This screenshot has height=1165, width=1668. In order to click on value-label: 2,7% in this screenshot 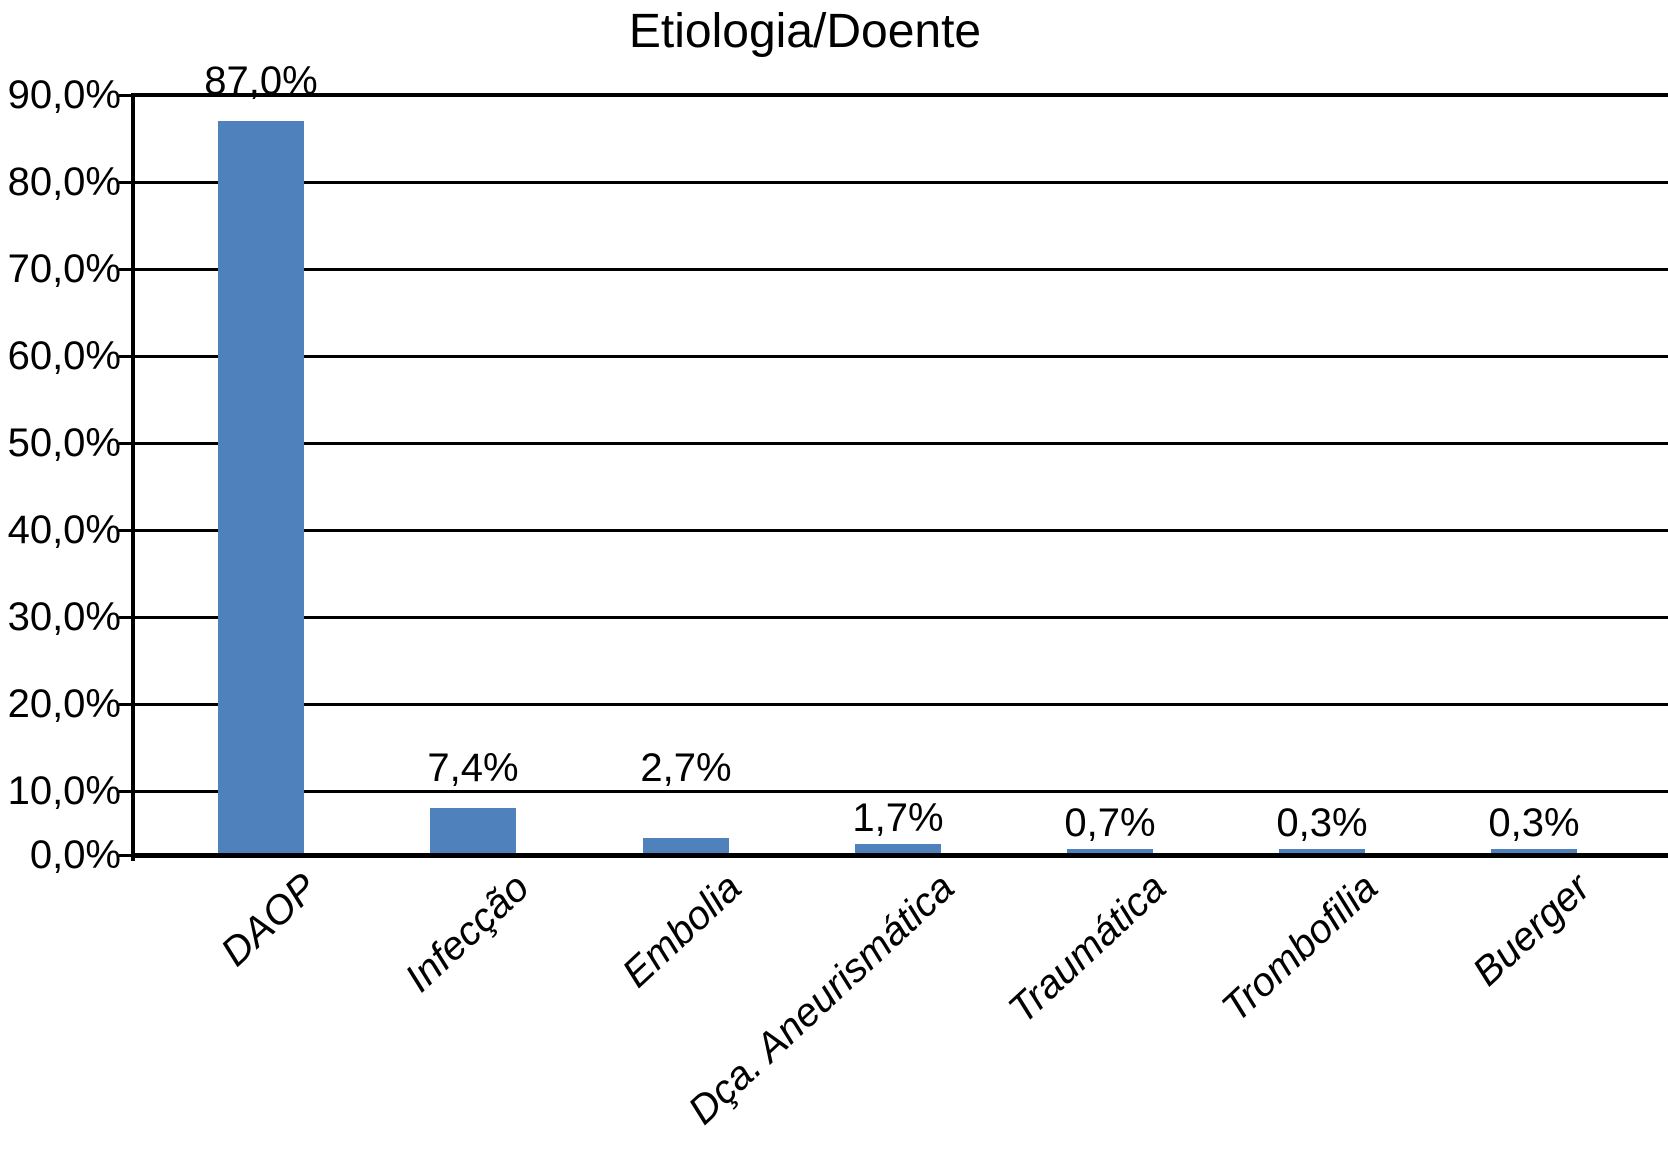, I will do `click(686, 768)`.